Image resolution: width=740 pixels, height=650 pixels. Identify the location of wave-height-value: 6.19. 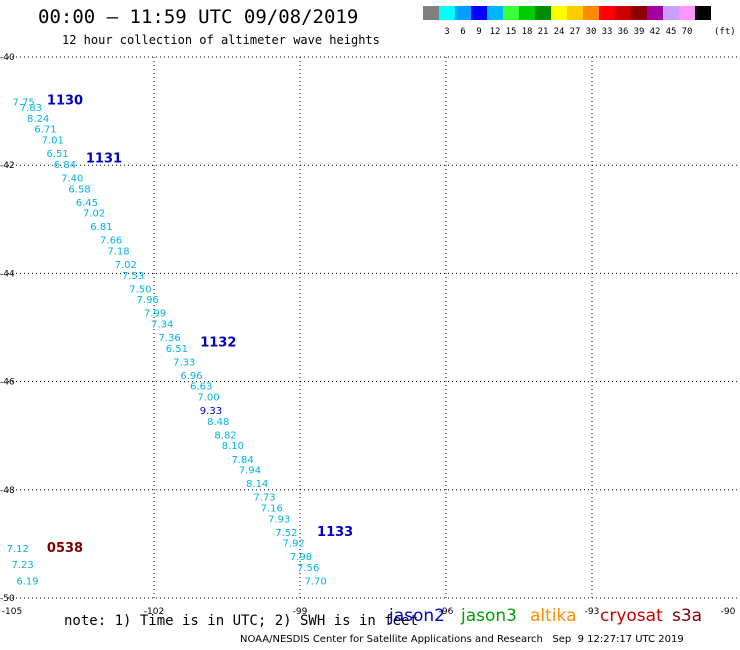
(27, 581).